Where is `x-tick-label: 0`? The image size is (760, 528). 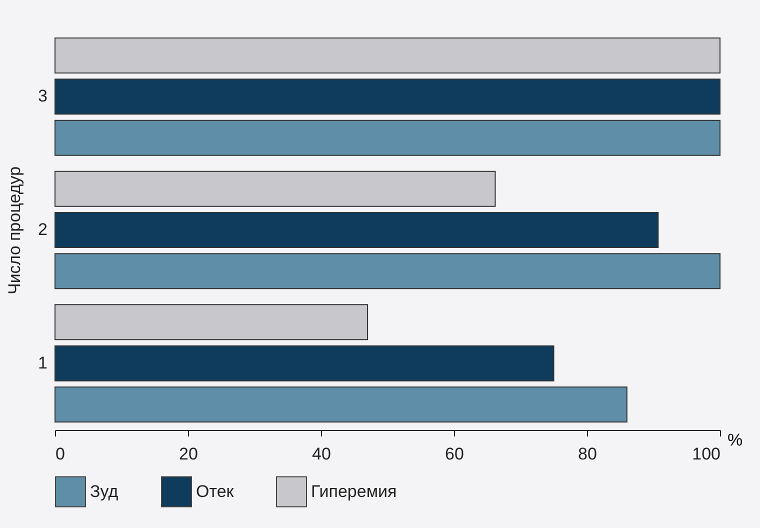
x-tick-label: 0 is located at coordinates (60, 454).